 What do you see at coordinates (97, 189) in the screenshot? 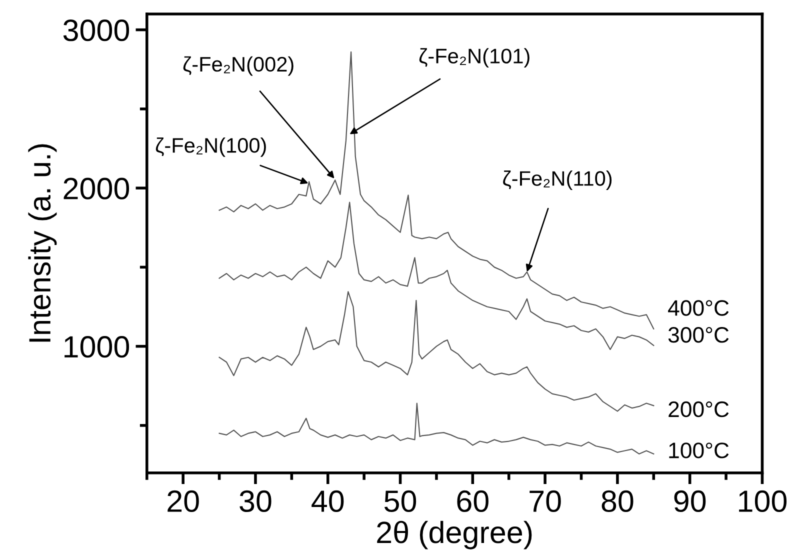
I see `y-tick-label: 2000` at bounding box center [97, 189].